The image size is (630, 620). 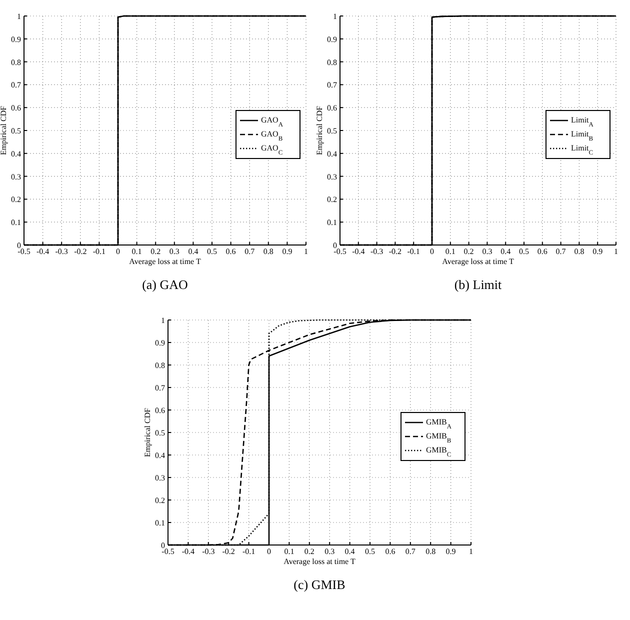 I want to click on legend-label: Limit$_{A}$, so click(x=582, y=122).